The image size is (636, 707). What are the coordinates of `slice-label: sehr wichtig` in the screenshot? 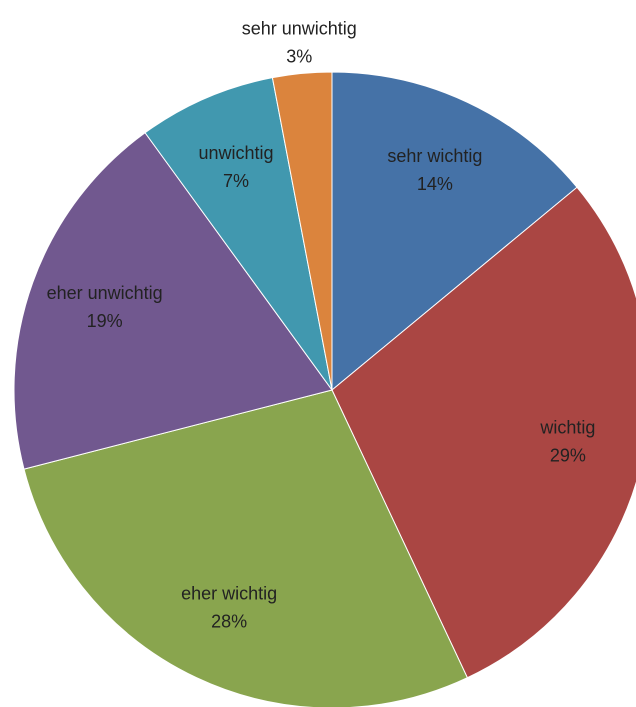 It's located at (434, 156).